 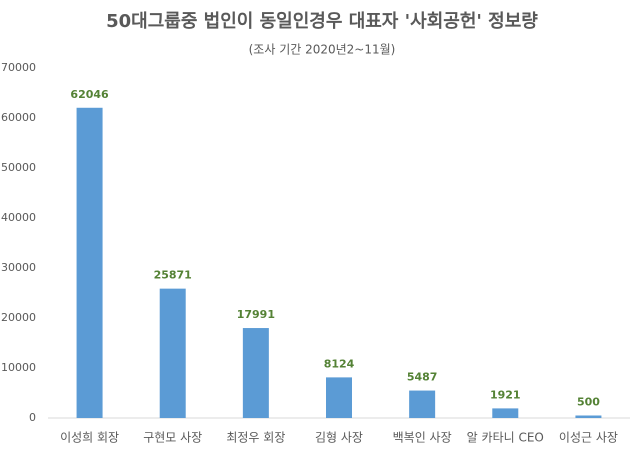 What do you see at coordinates (89, 438) in the screenshot?
I see `x-tick-label: 이성희 회장` at bounding box center [89, 438].